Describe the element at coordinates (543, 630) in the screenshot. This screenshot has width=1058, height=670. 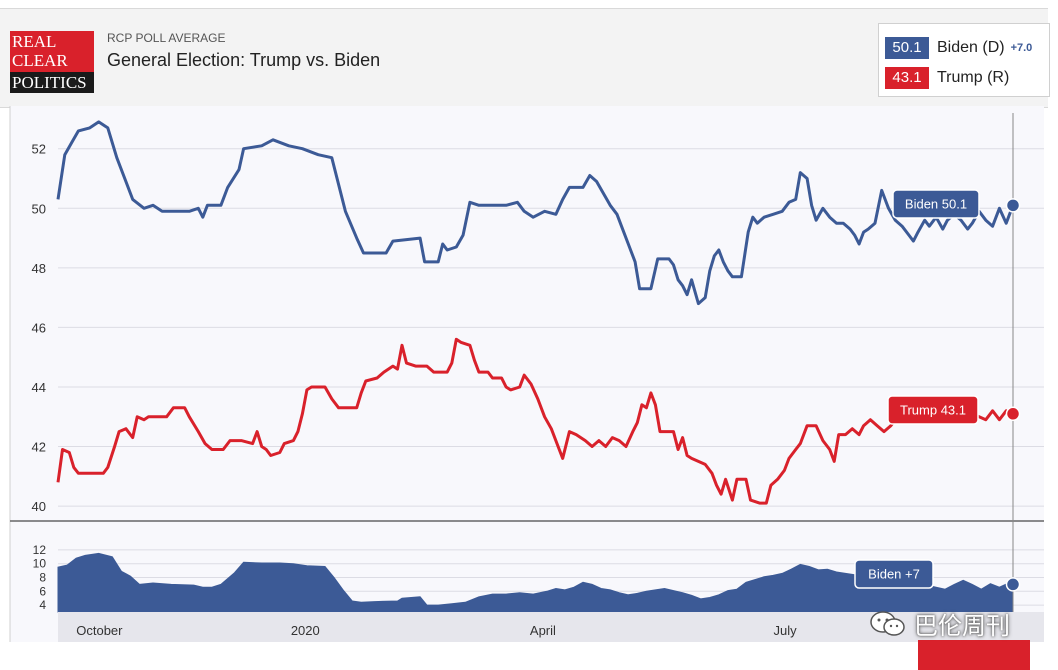
I see `x-tick-label: April` at that location.